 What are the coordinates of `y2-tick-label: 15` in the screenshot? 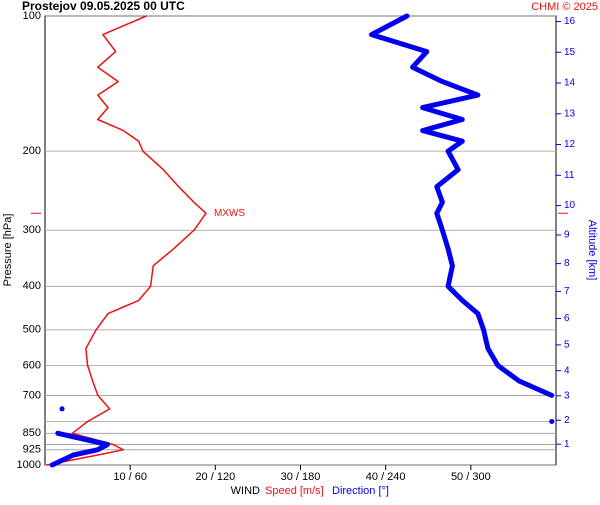 It's located at (570, 52).